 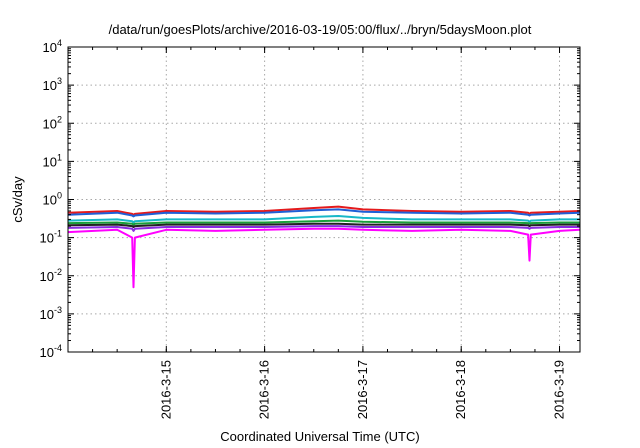 What do you see at coordinates (52, 122) in the screenshot?
I see `y-tick-label: 10²` at bounding box center [52, 122].